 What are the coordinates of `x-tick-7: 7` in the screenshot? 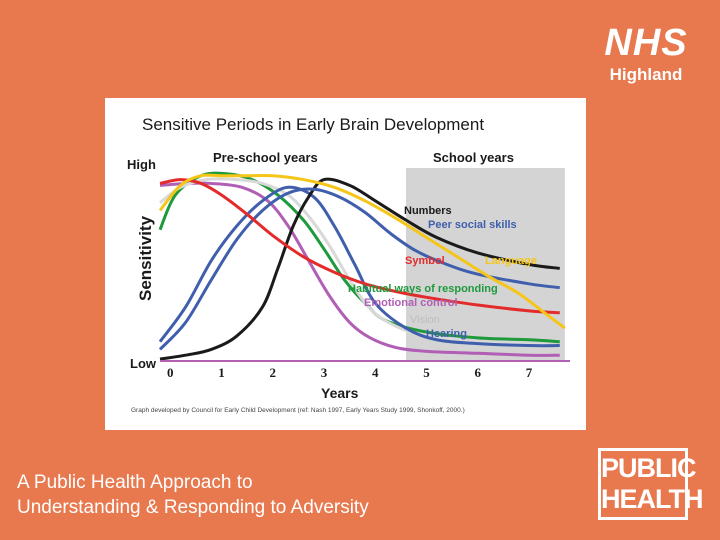 It's located at (529, 372).